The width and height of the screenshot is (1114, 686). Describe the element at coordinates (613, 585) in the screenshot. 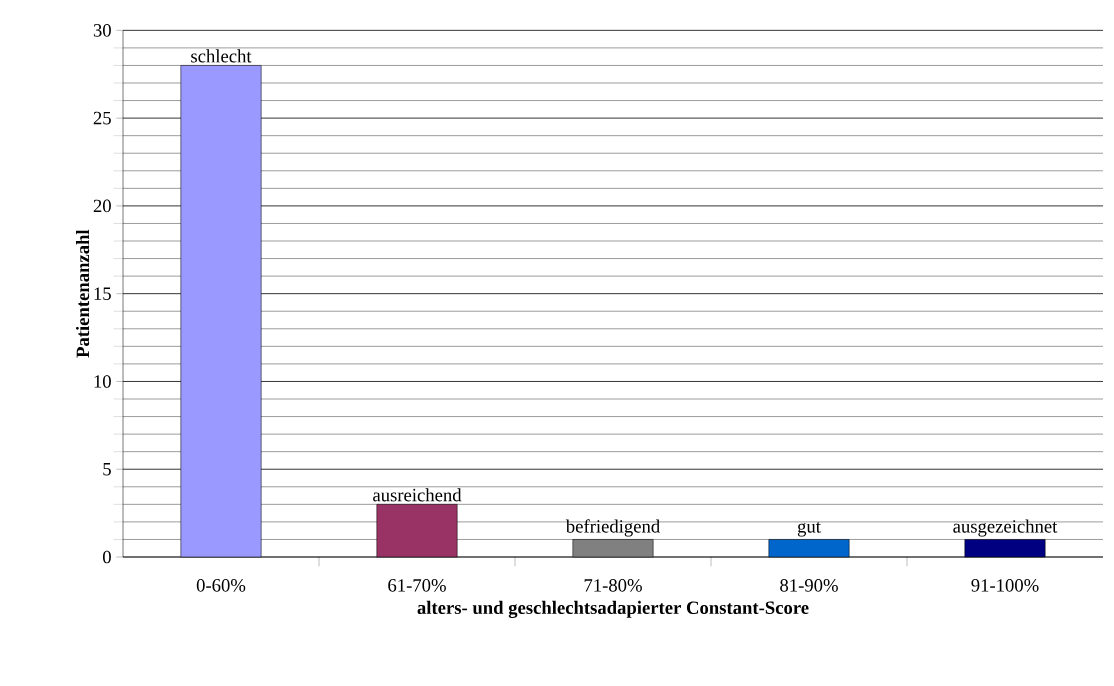

I see `x-tick-label: 71-80%` at that location.